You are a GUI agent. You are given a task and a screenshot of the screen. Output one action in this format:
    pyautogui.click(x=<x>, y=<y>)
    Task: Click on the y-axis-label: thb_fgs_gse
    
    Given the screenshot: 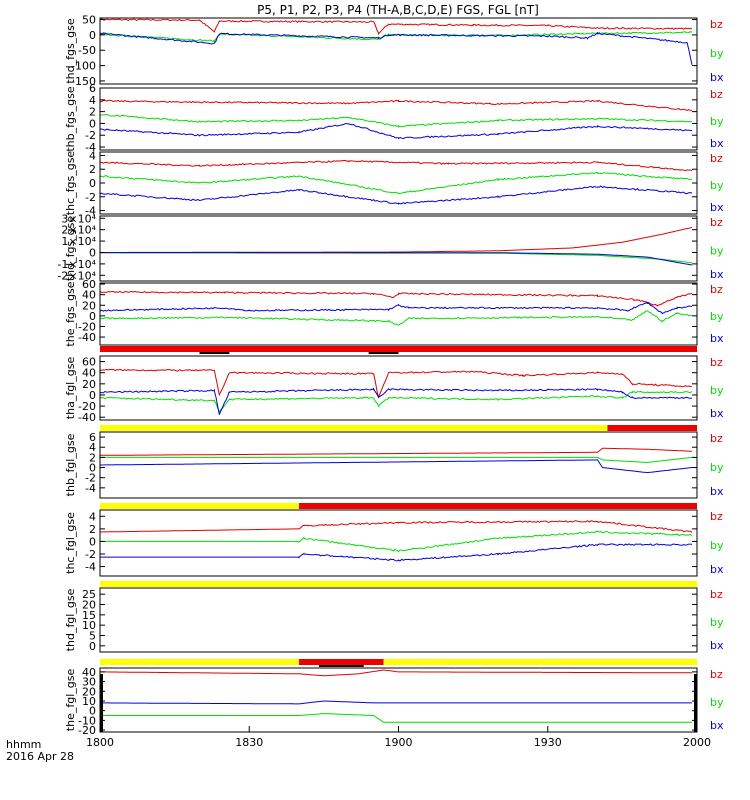 What is the action you would take?
    pyautogui.click(x=70, y=119)
    